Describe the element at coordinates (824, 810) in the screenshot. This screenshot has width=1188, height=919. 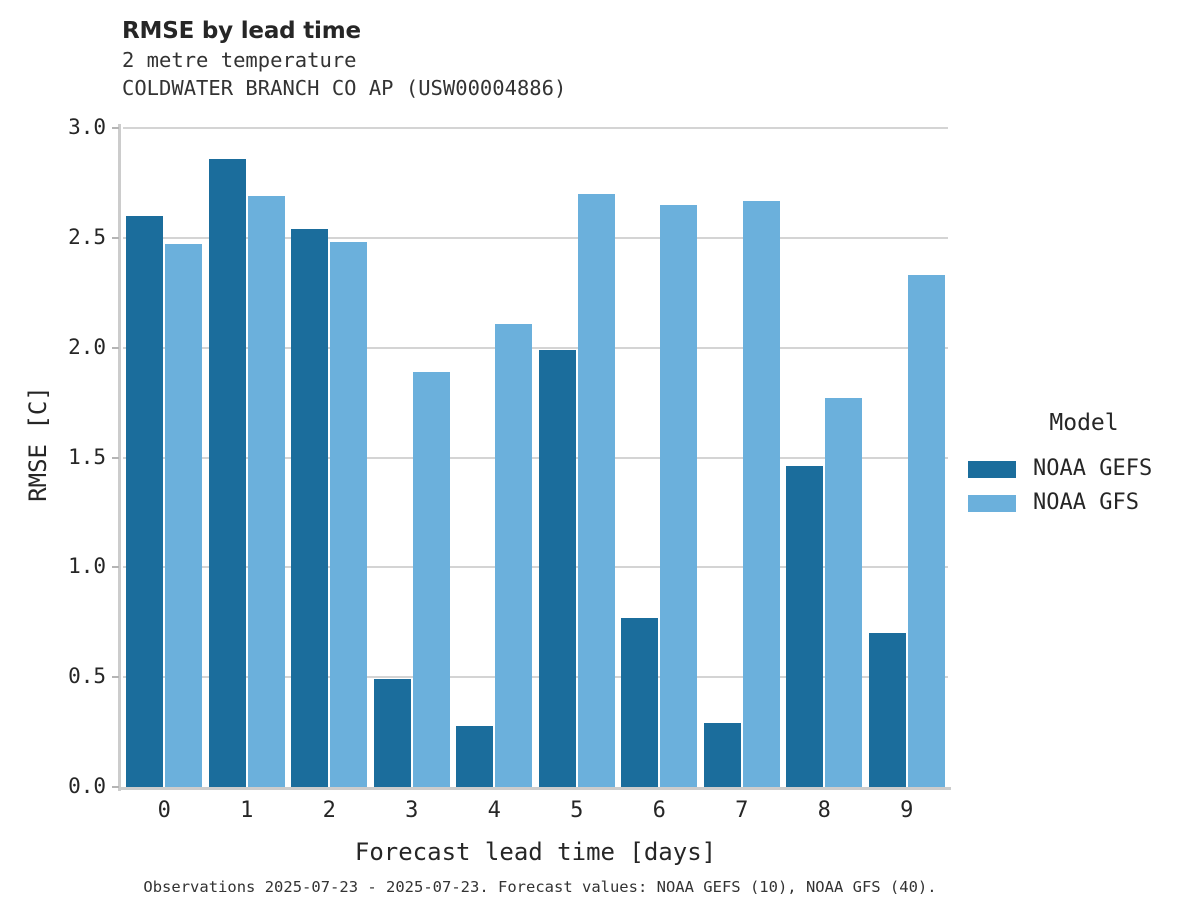
I see `x-tick-label: 8` at that location.